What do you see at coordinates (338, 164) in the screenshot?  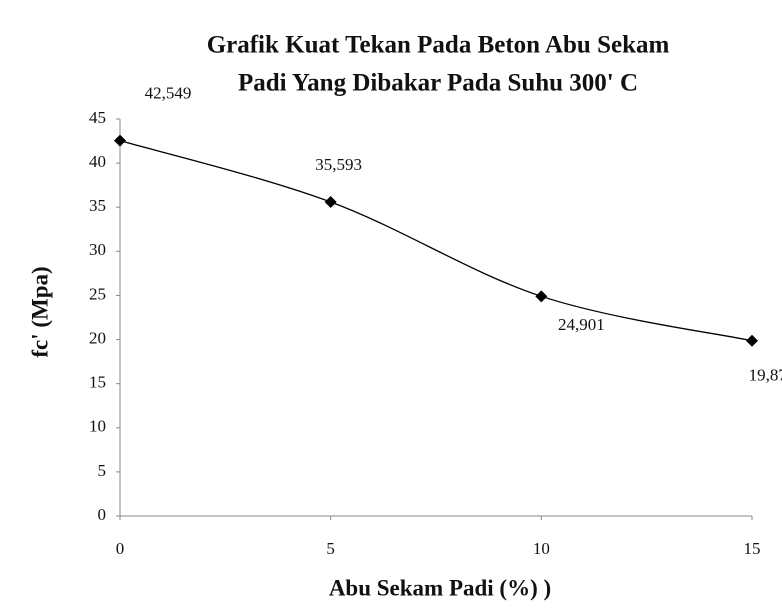 I see `data-label: 35,593` at bounding box center [338, 164].